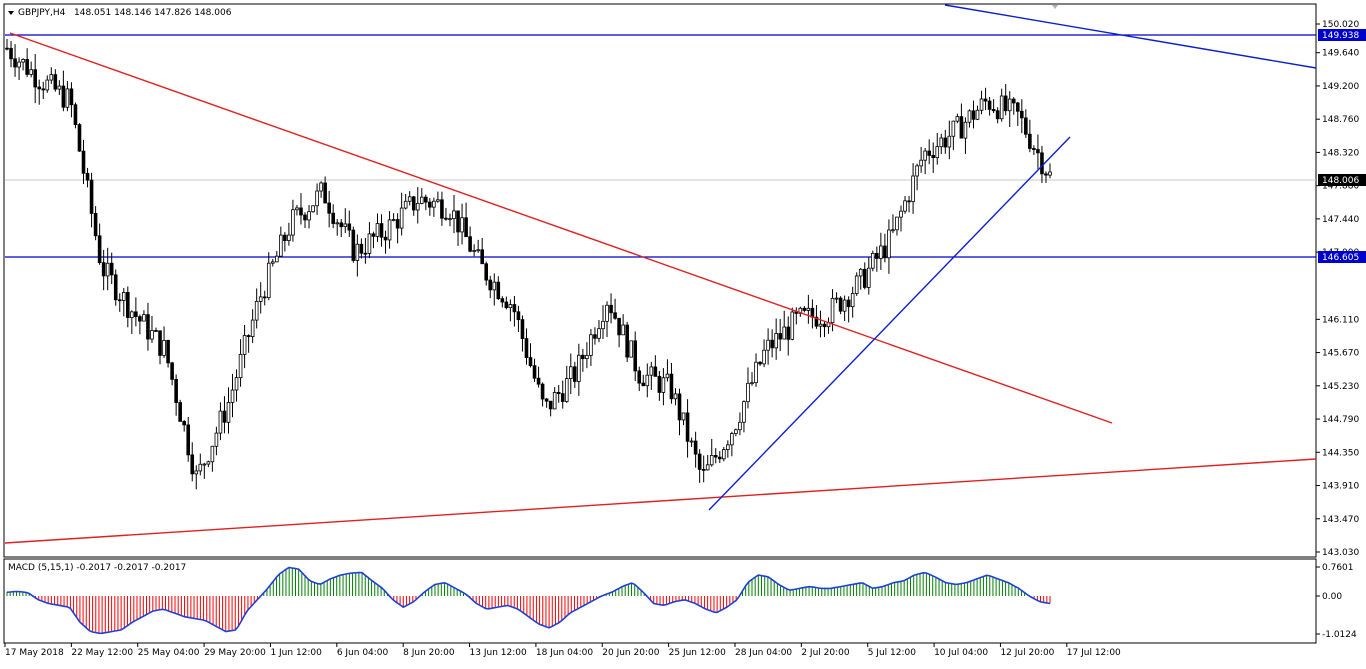 Image resolution: width=1366 pixels, height=669 pixels. What do you see at coordinates (660, 501) in the screenshot?
I see `red-ascending-trendline` at bounding box center [660, 501].